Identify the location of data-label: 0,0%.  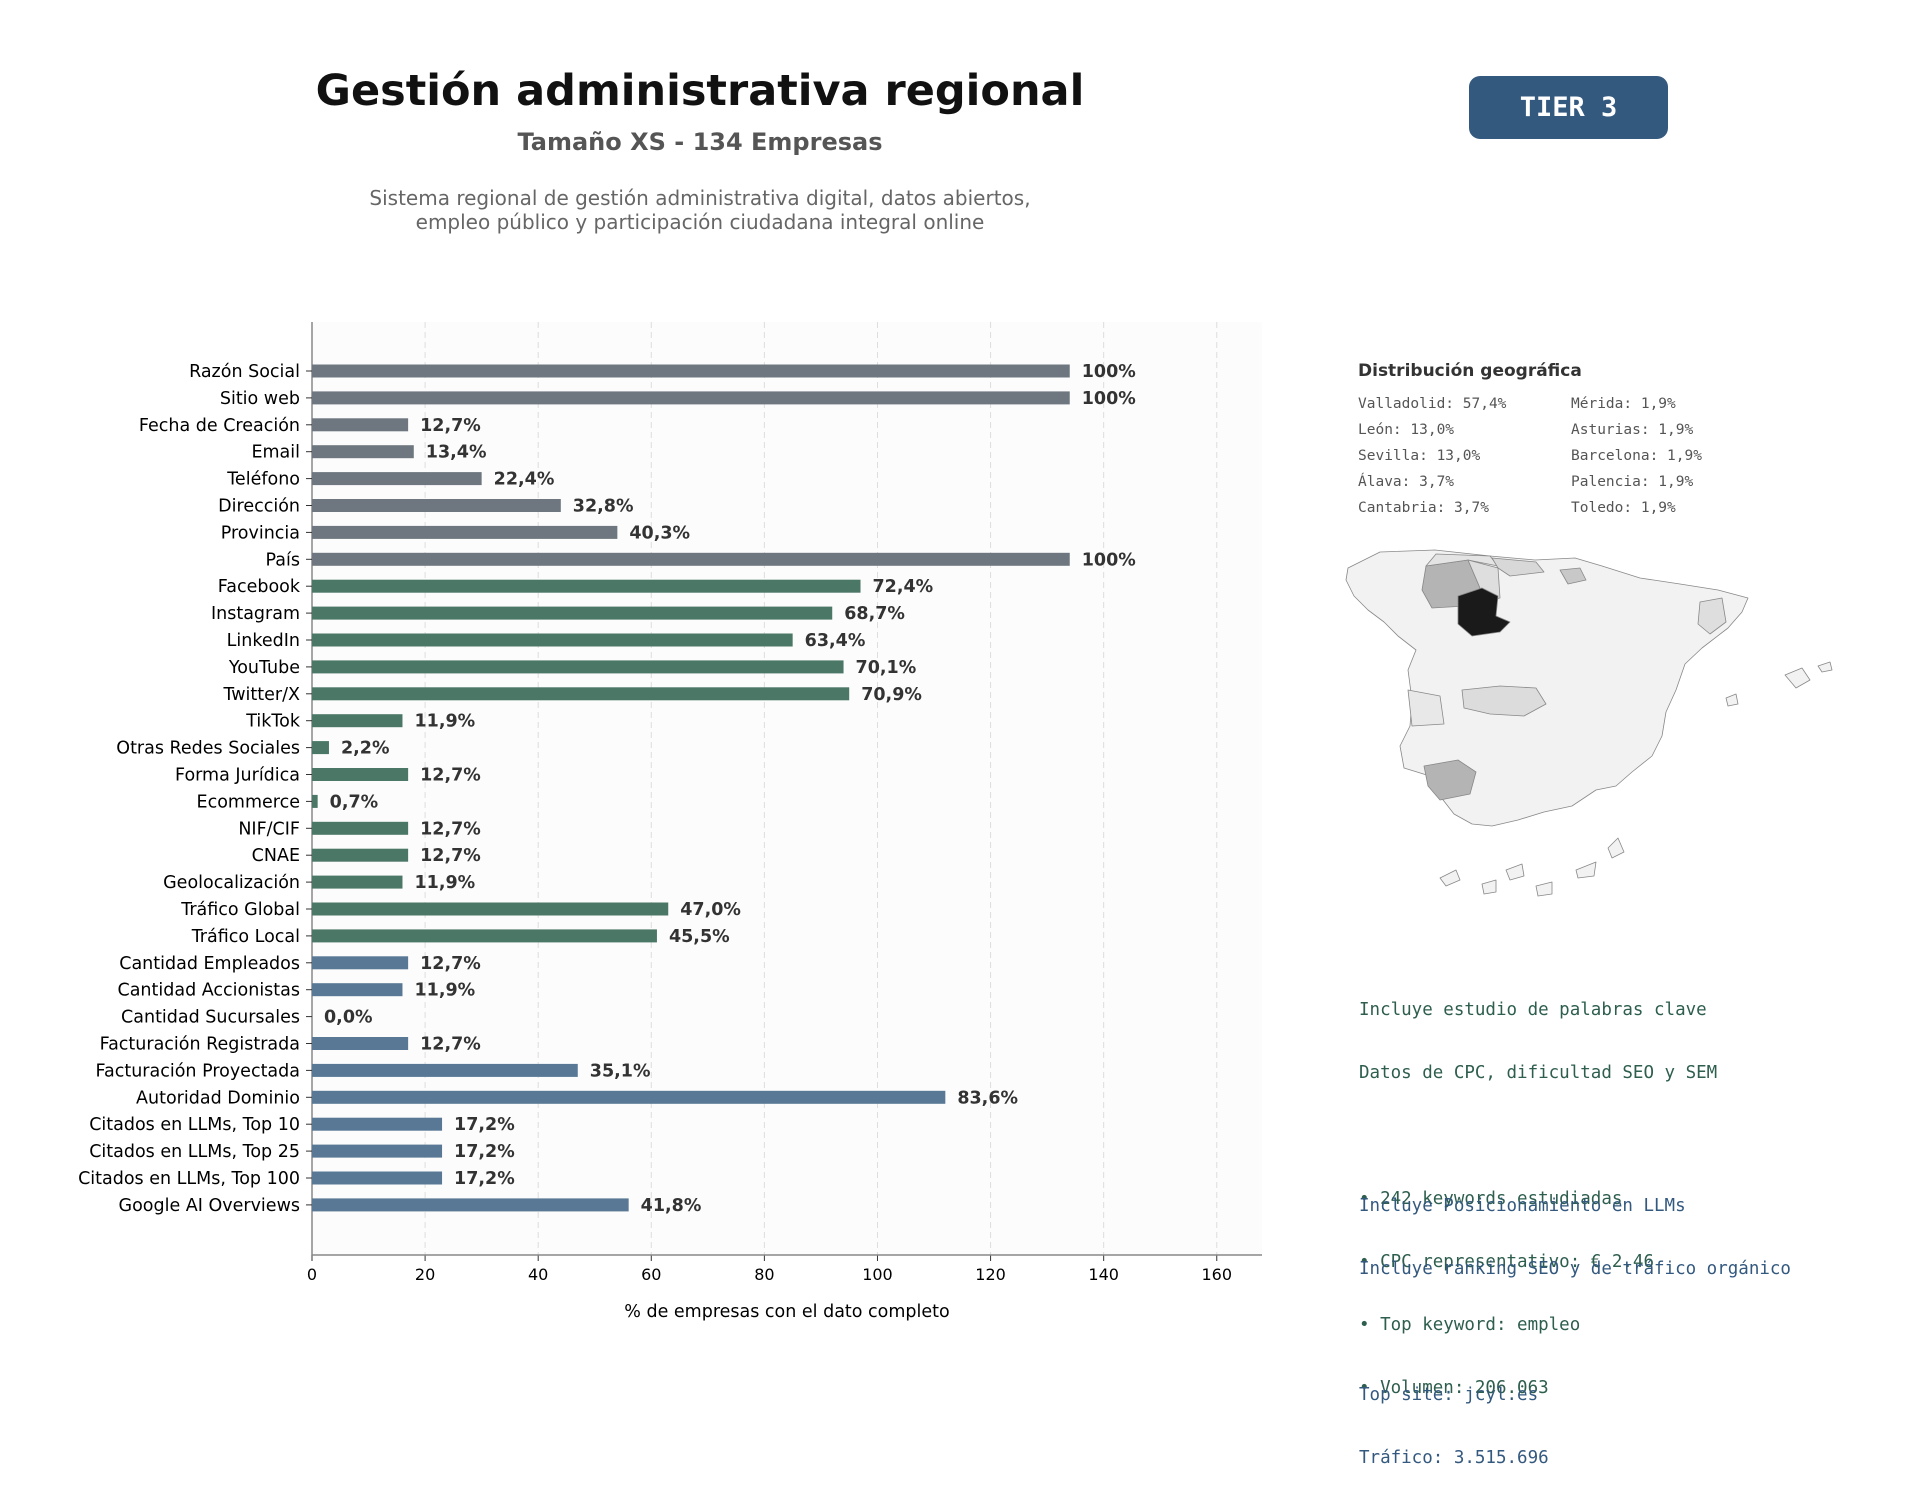
(348, 1018).